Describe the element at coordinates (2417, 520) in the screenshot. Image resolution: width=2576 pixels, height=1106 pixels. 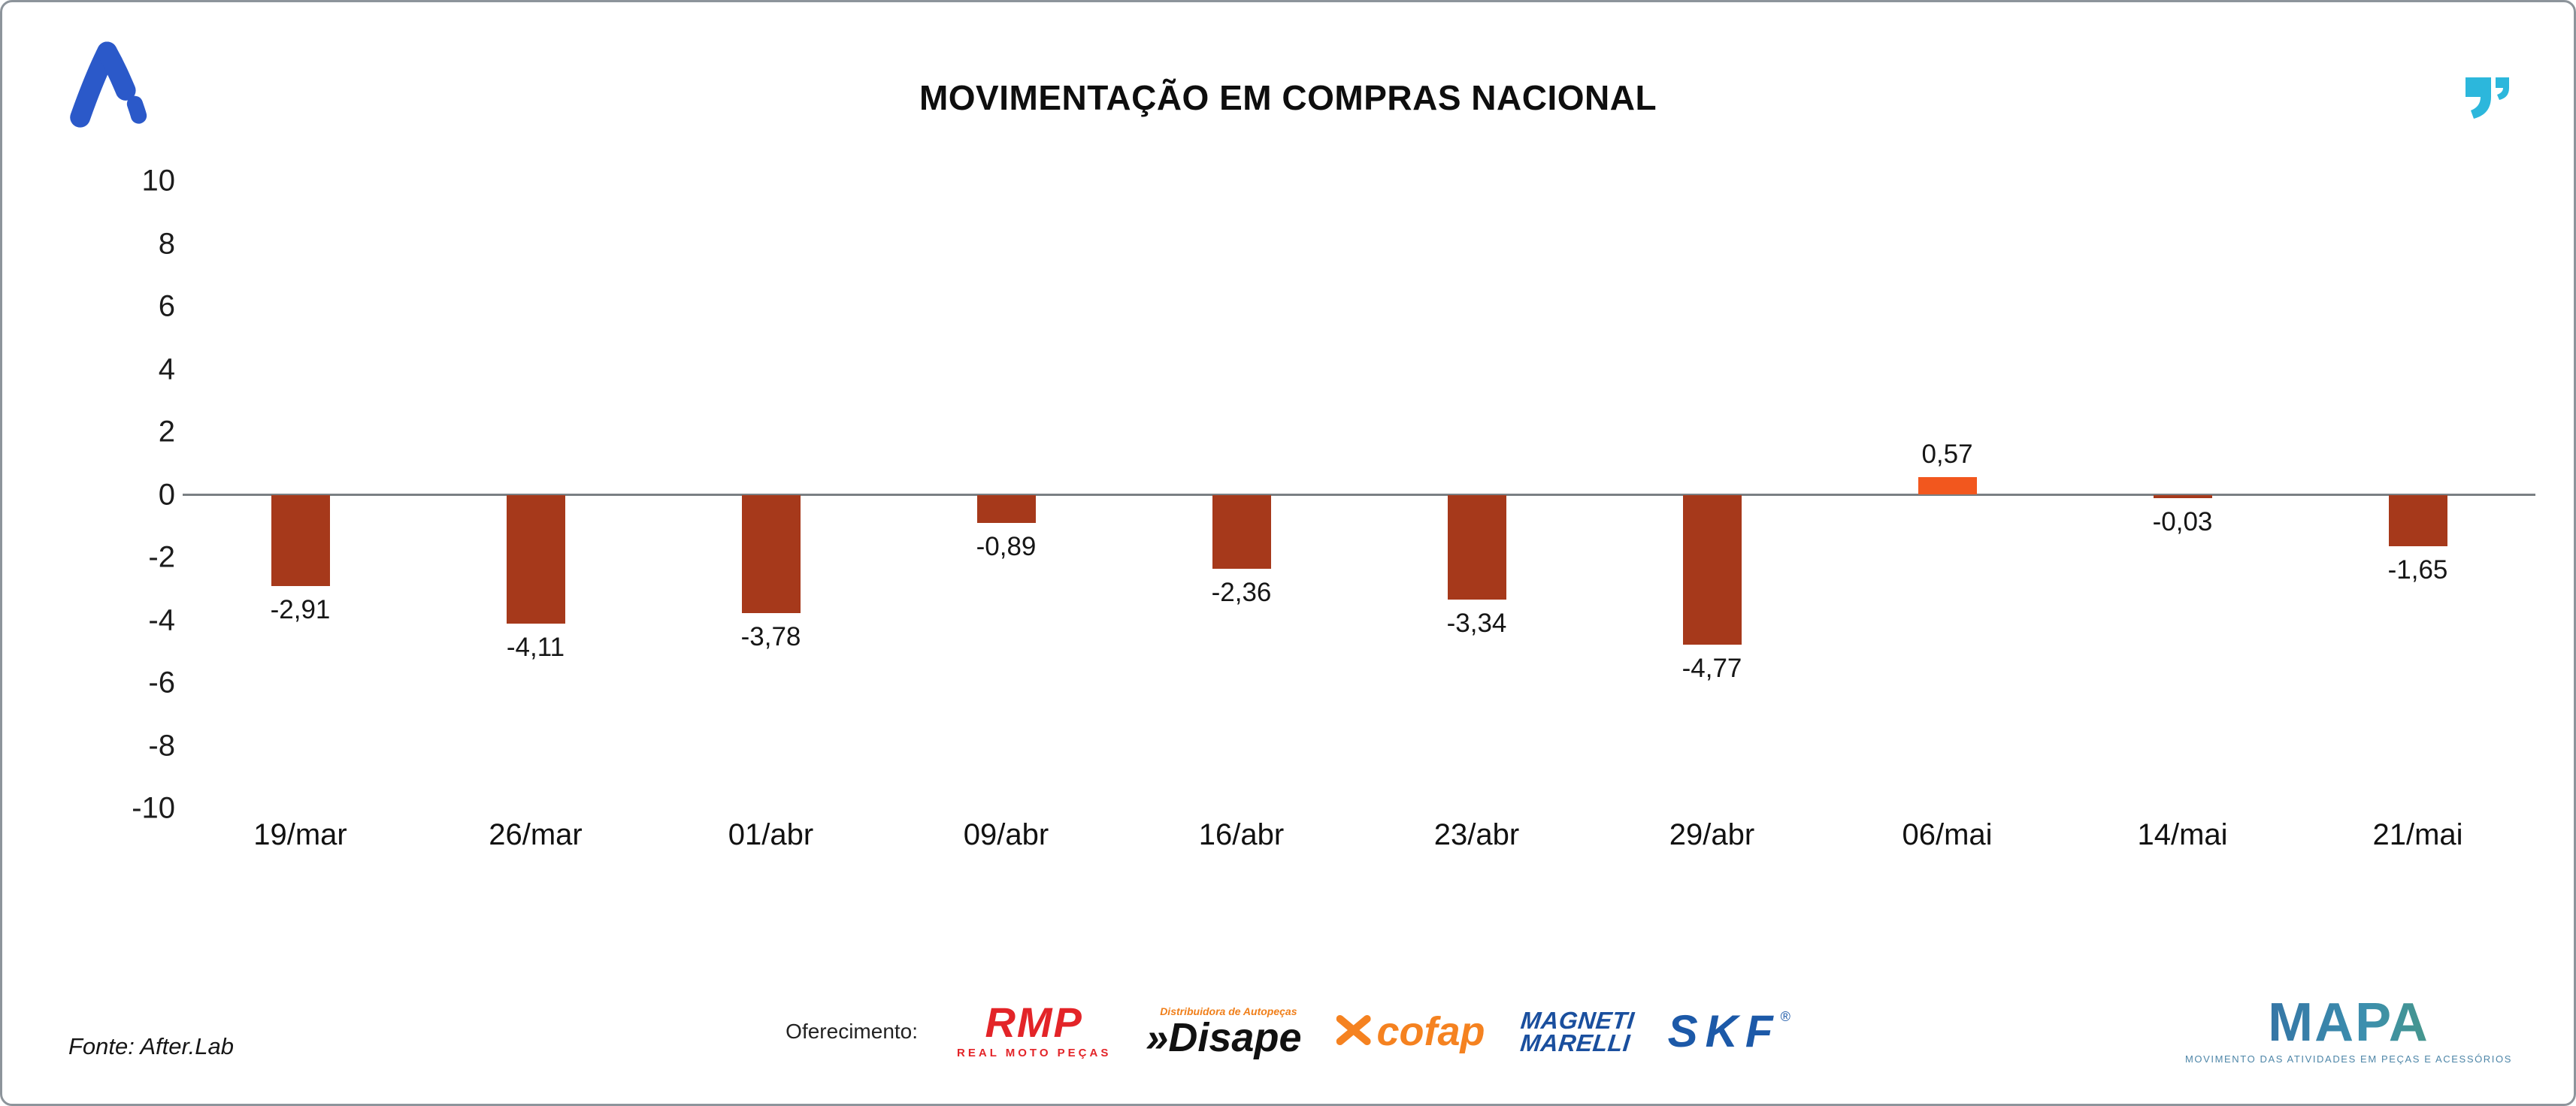
I see `bar-21/mai` at that location.